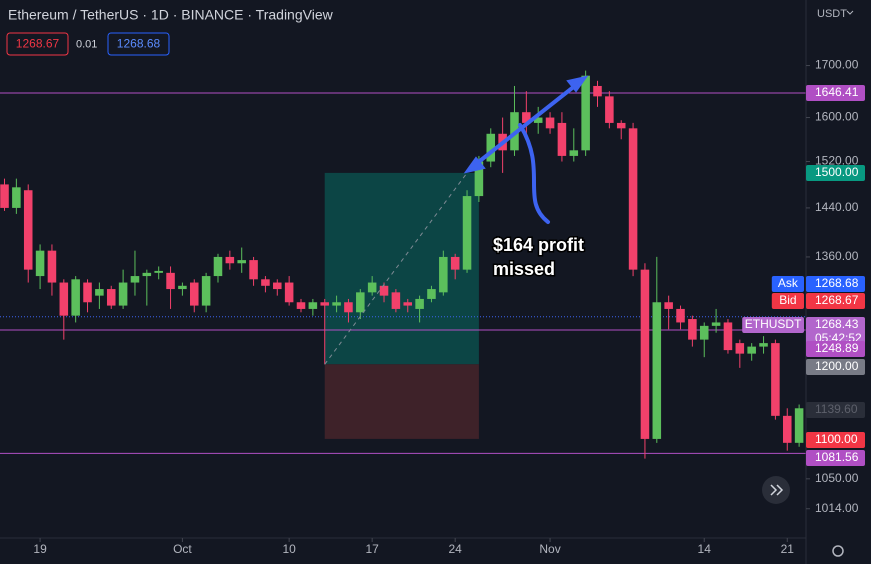  What do you see at coordinates (40, 549) in the screenshot?
I see `x-tick-label: 19` at bounding box center [40, 549].